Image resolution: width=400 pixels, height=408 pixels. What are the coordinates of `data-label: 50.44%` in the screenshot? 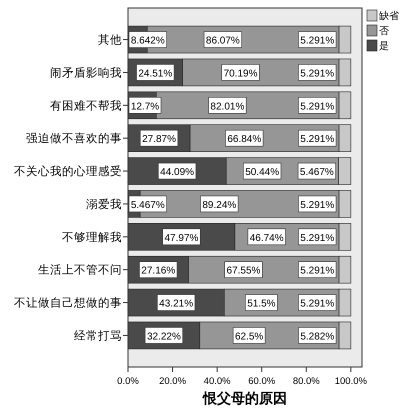 It's located at (262, 172).